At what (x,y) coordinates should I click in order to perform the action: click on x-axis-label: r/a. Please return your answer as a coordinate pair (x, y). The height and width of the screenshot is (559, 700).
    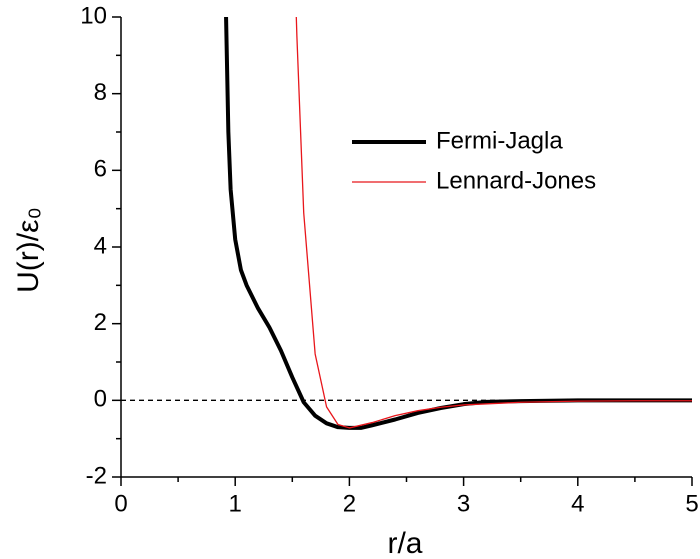
    Looking at the image, I should click on (404, 543).